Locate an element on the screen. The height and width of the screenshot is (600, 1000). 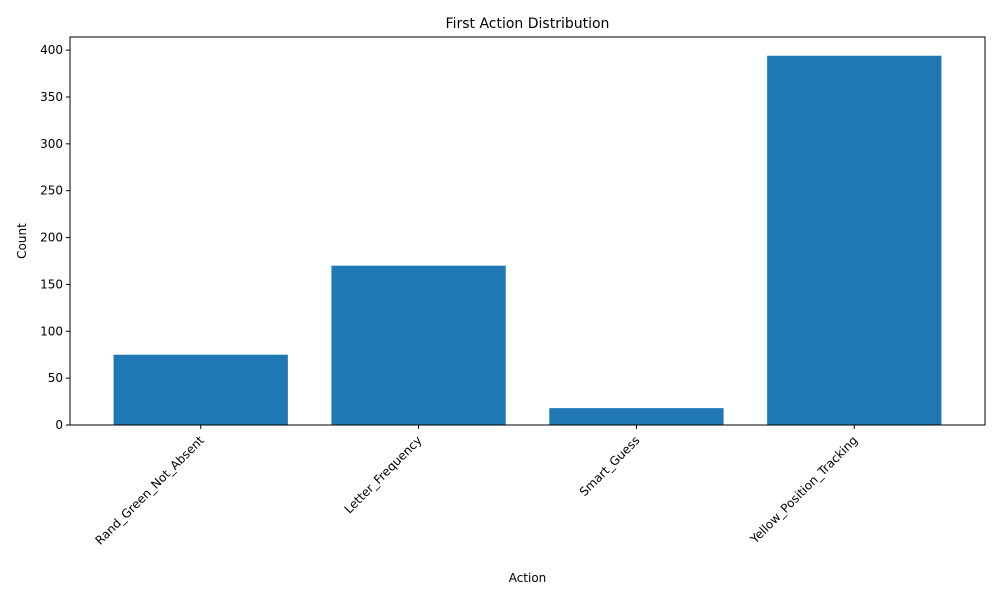
y-tick-label: 200 is located at coordinates (51, 238).